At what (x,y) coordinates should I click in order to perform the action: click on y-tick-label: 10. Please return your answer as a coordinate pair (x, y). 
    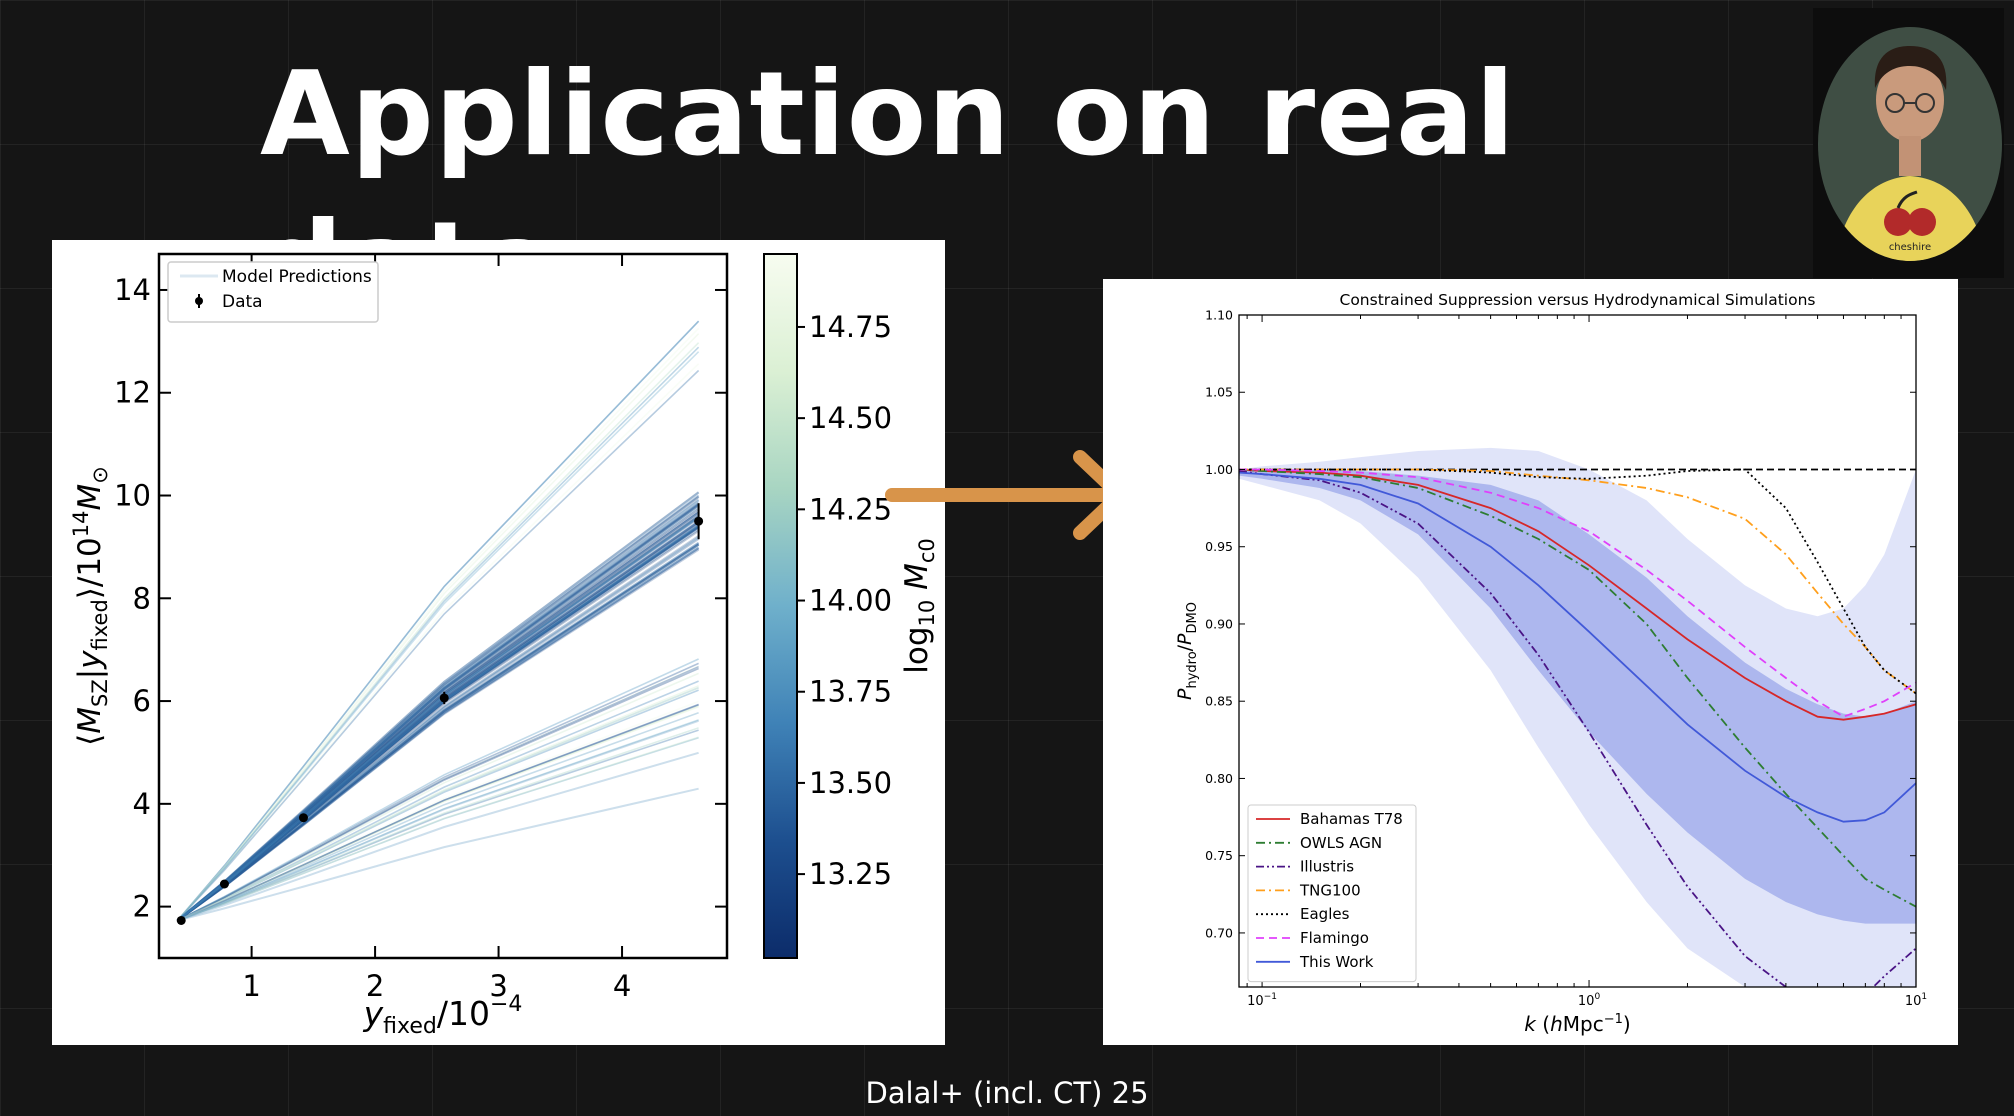
    Looking at the image, I should click on (132, 496).